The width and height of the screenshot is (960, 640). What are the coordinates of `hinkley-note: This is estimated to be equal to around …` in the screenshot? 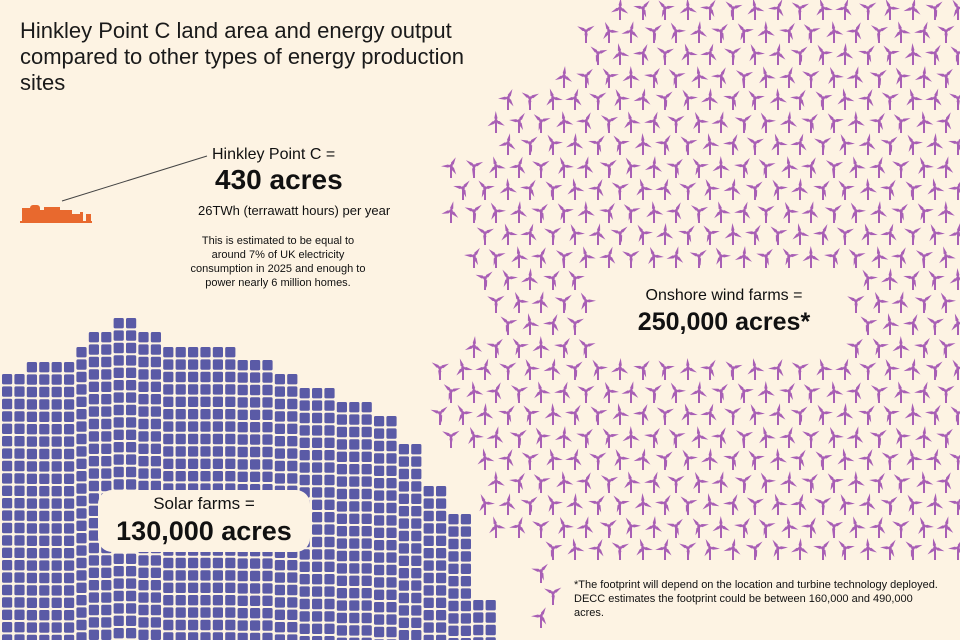 It's located at (278, 262).